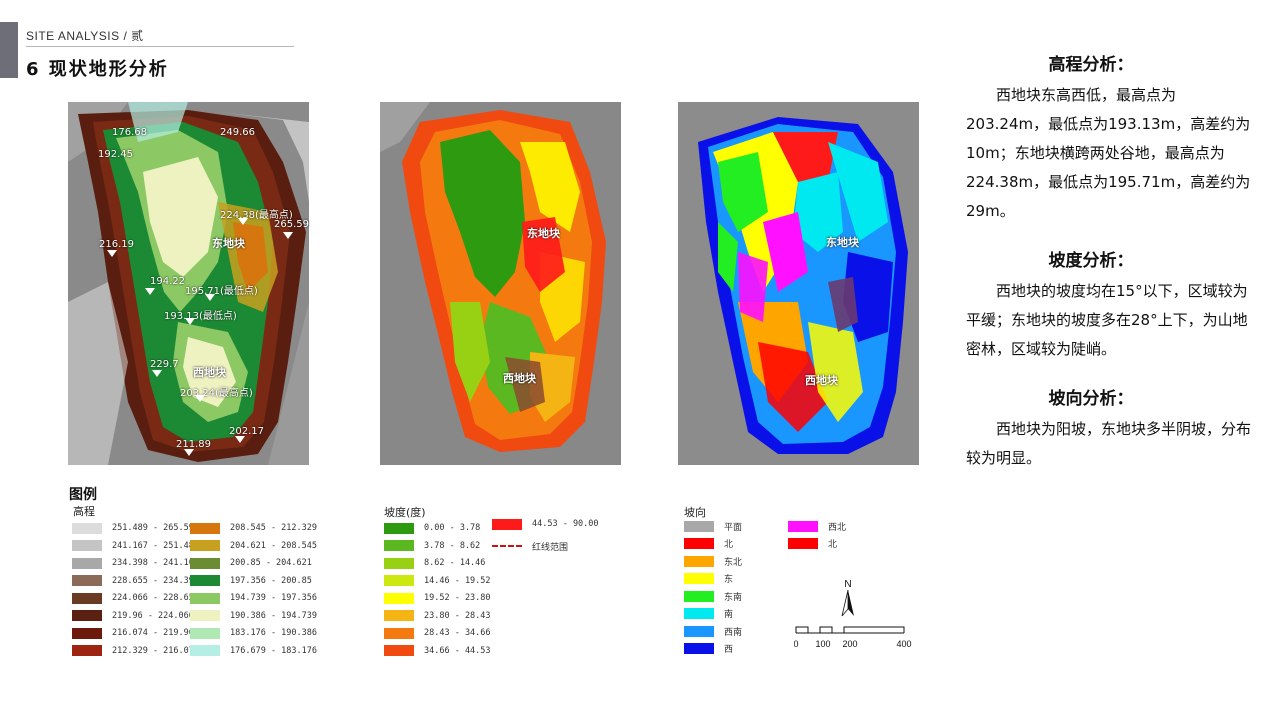 The width and height of the screenshot is (1280, 720). I want to click on legend-row: 204.621 - 208.545, so click(253, 546).